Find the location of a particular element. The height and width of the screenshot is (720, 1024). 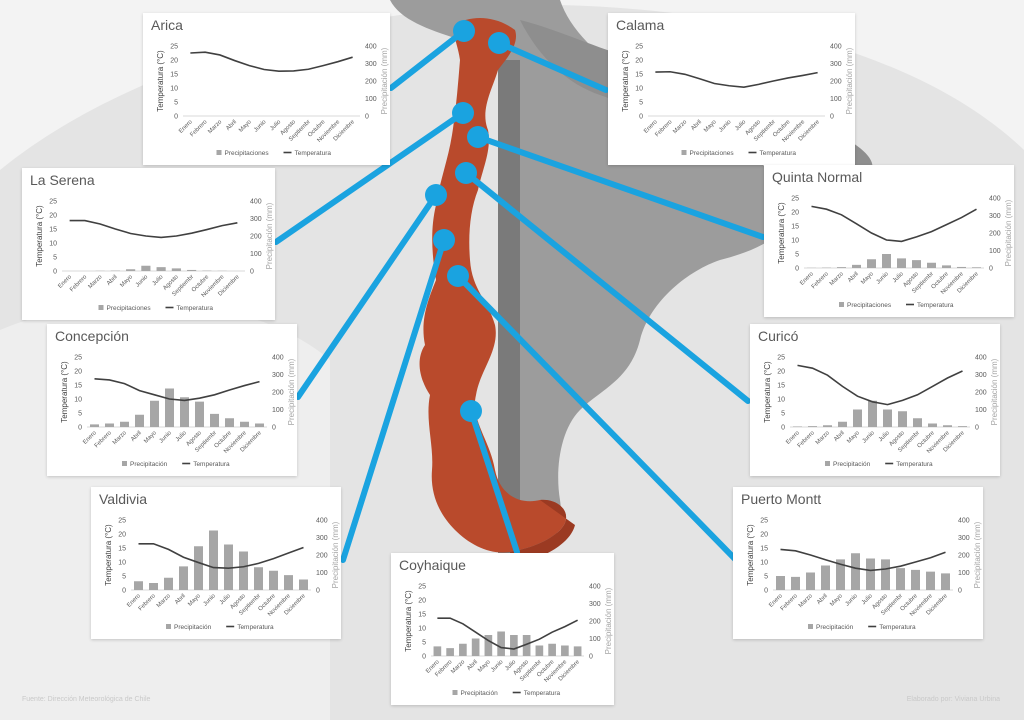

chart-title: Coyhaique is located at coordinates (432, 565).